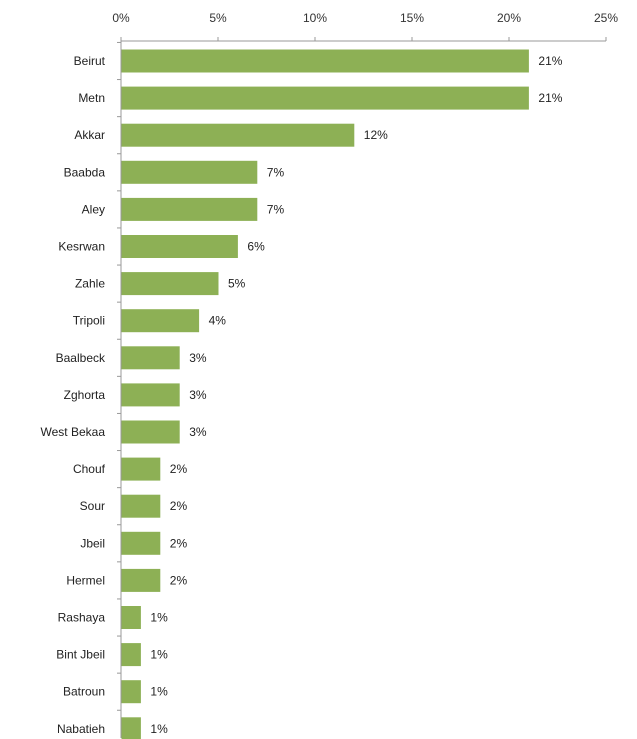 This screenshot has width=637, height=739. Describe the element at coordinates (93, 209) in the screenshot. I see `category-label: Aley` at that location.